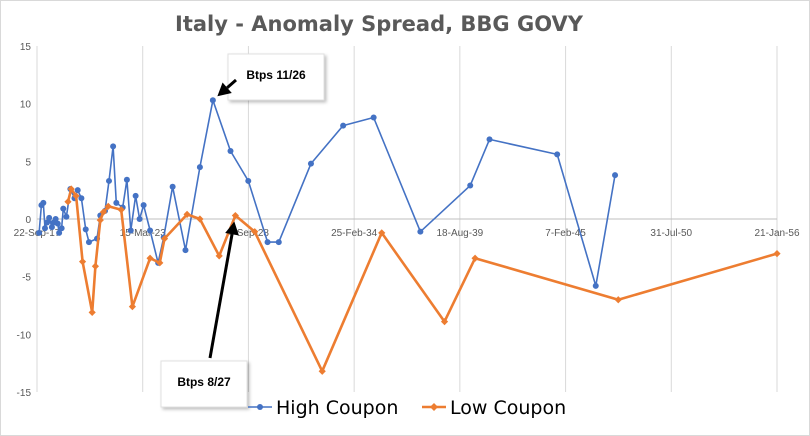 The height and width of the screenshot is (436, 810). What do you see at coordinates (24, 220) in the screenshot?
I see `y-tick-labels: -15 -10 -5 0 5 10 15` at bounding box center [24, 220].